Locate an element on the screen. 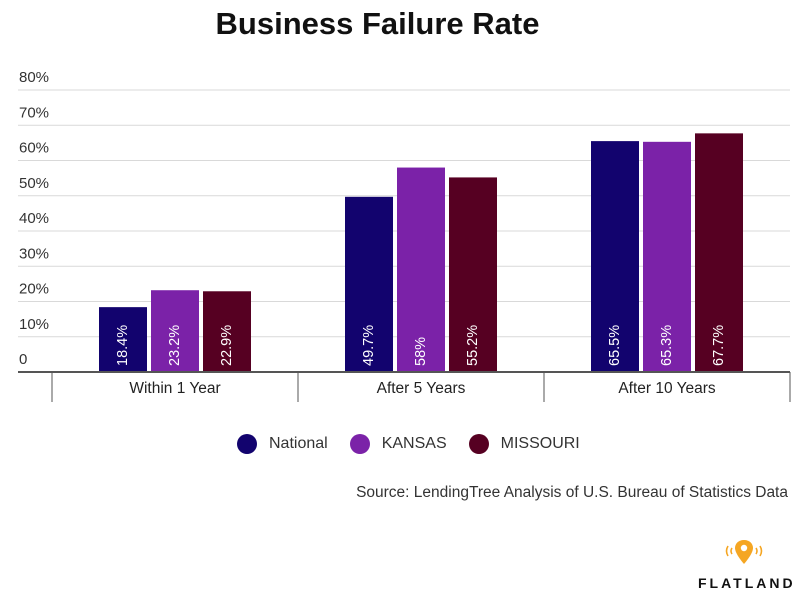 The image size is (805, 595). legend-label-kansas: KANSAS is located at coordinates (414, 443).